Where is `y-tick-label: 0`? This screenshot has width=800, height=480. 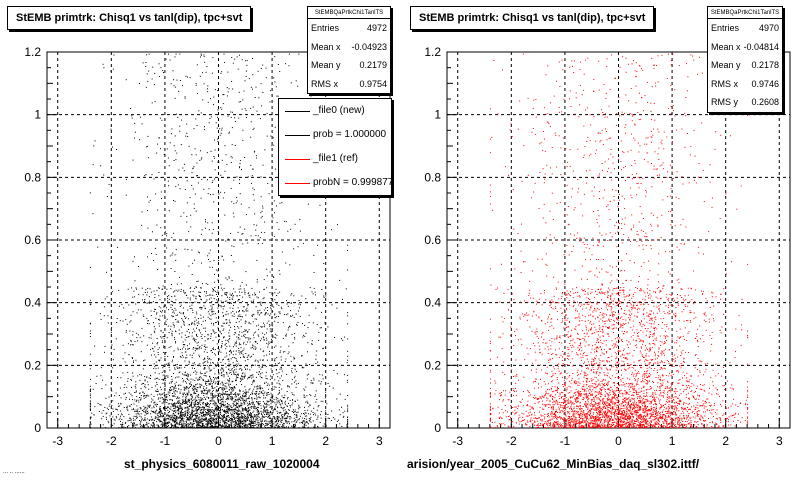 y-tick-label: 0 is located at coordinates (37, 428).